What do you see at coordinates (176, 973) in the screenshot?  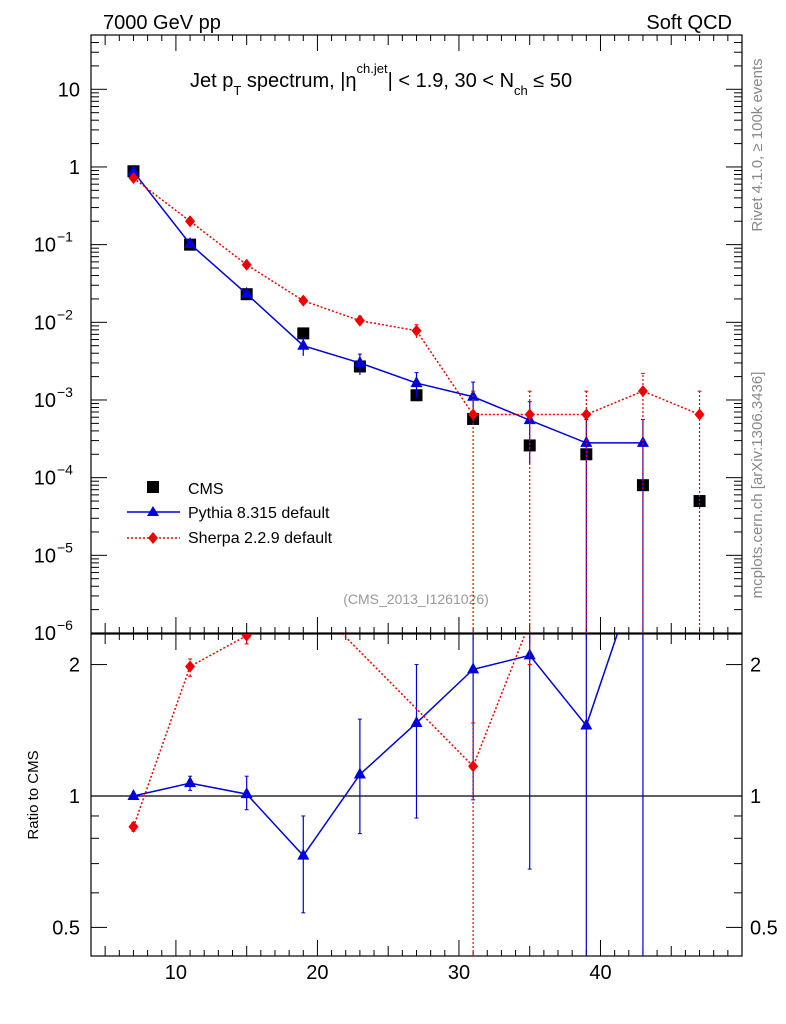 I see `x-tick-label: 10` at bounding box center [176, 973].